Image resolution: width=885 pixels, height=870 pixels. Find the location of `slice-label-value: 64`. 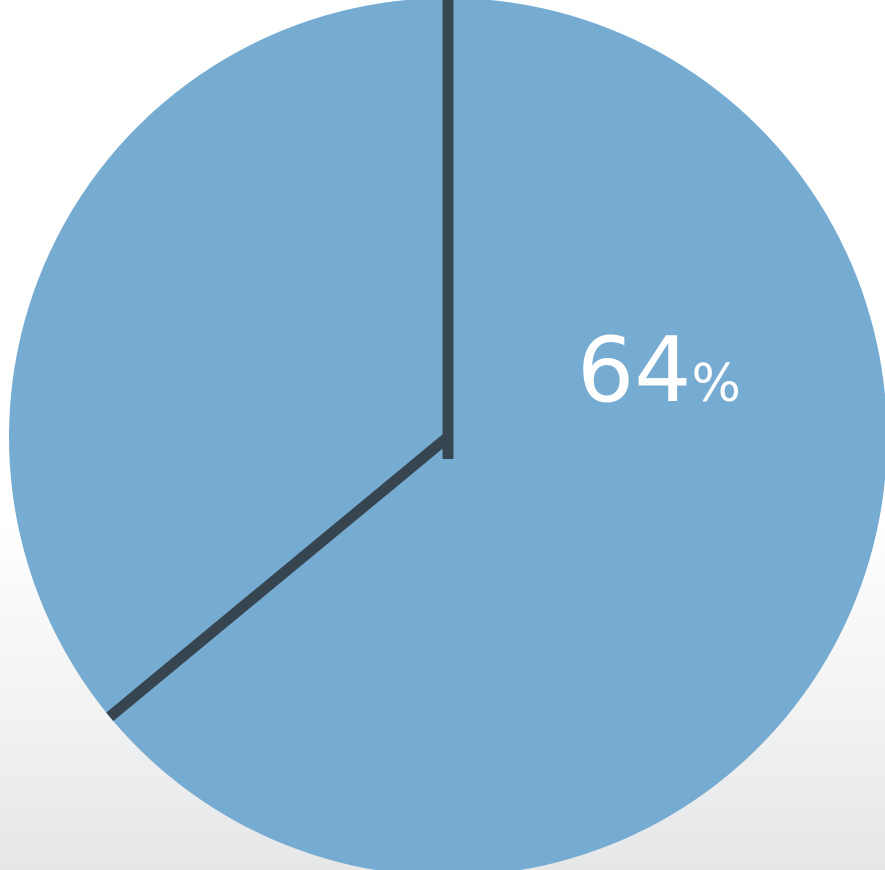

slice-label-value: 64 is located at coordinates (634, 370).